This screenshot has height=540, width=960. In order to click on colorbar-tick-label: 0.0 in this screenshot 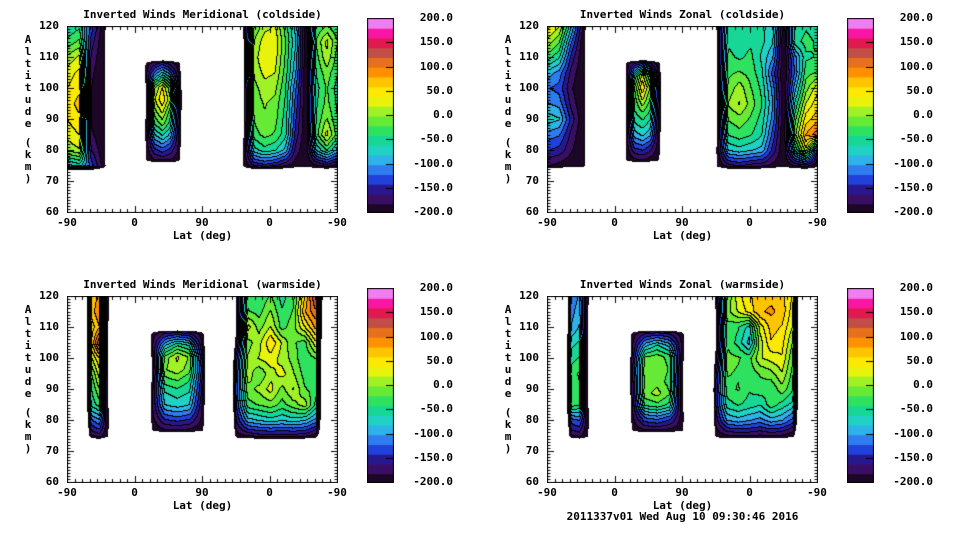, I will do `click(443, 114)`.